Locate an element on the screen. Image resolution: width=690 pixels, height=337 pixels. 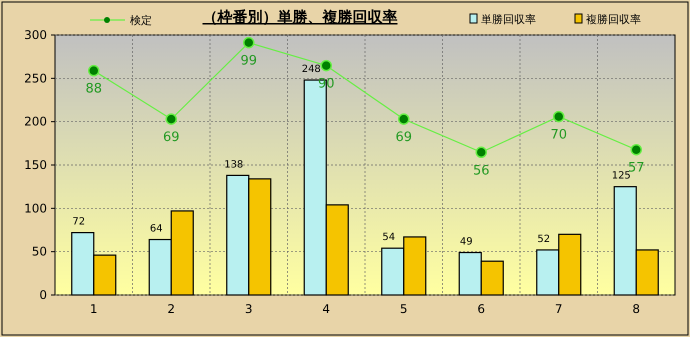
x-tick-label: 7 is located at coordinates (558, 309).